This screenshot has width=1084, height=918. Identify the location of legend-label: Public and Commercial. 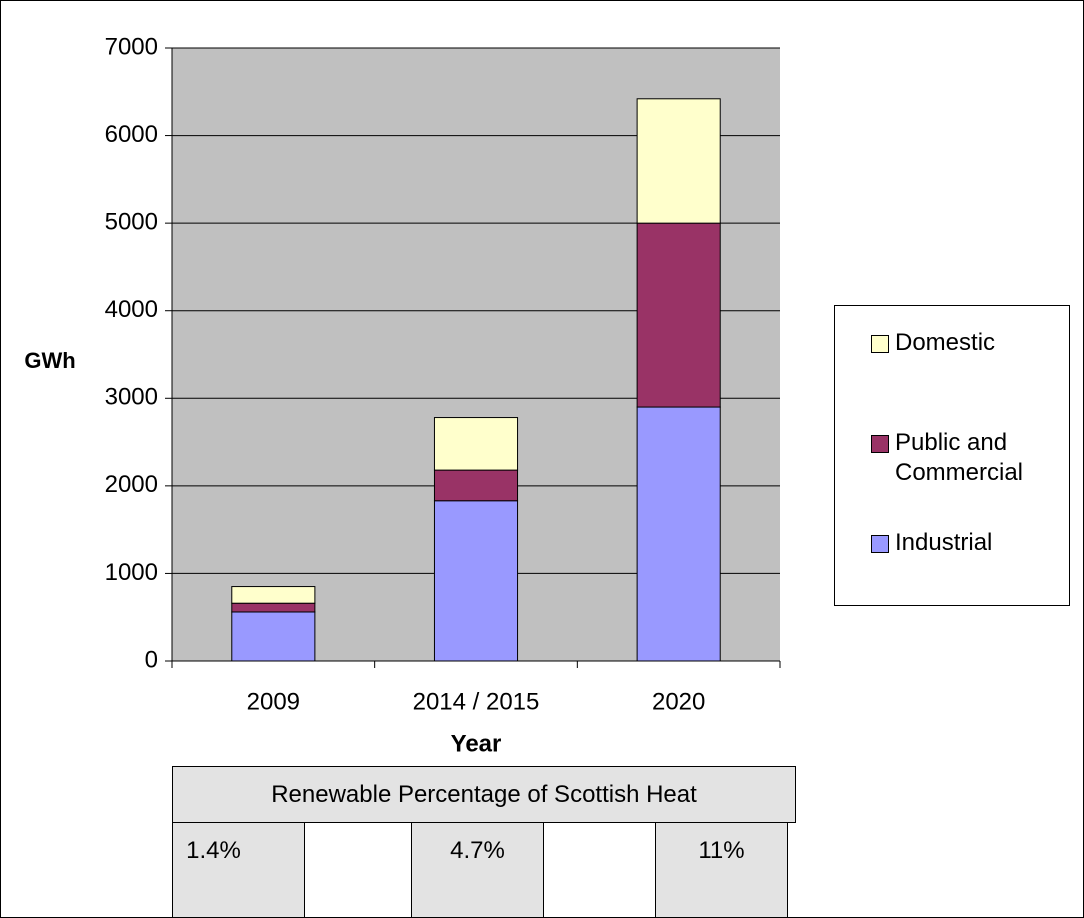
(959, 457).